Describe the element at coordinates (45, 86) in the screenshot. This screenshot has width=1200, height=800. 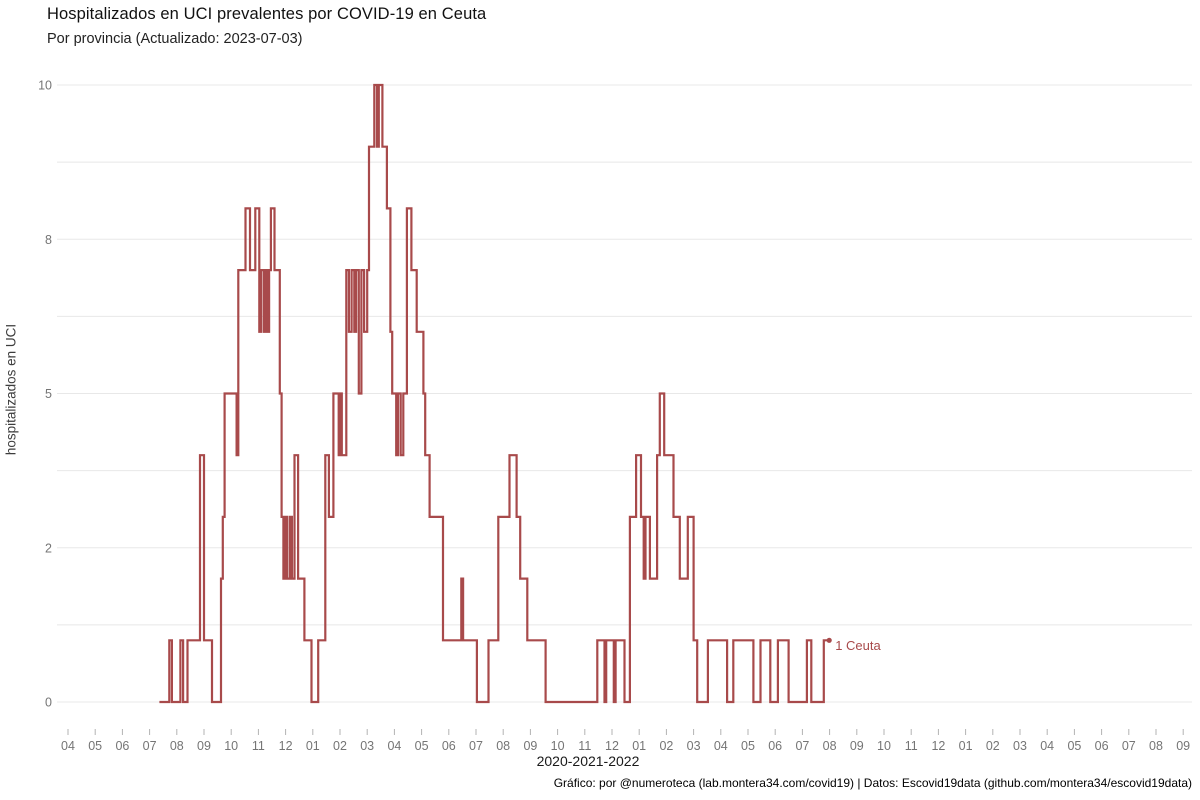
I see `y-tick-label: 10` at that location.